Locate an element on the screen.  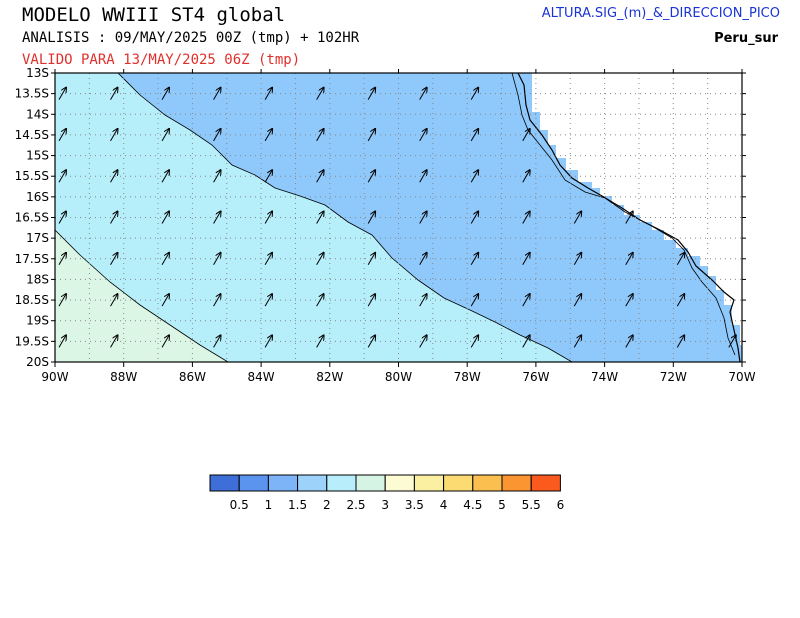
chart-title: MODELO WWIII ST4 global is located at coordinates (154, 15).